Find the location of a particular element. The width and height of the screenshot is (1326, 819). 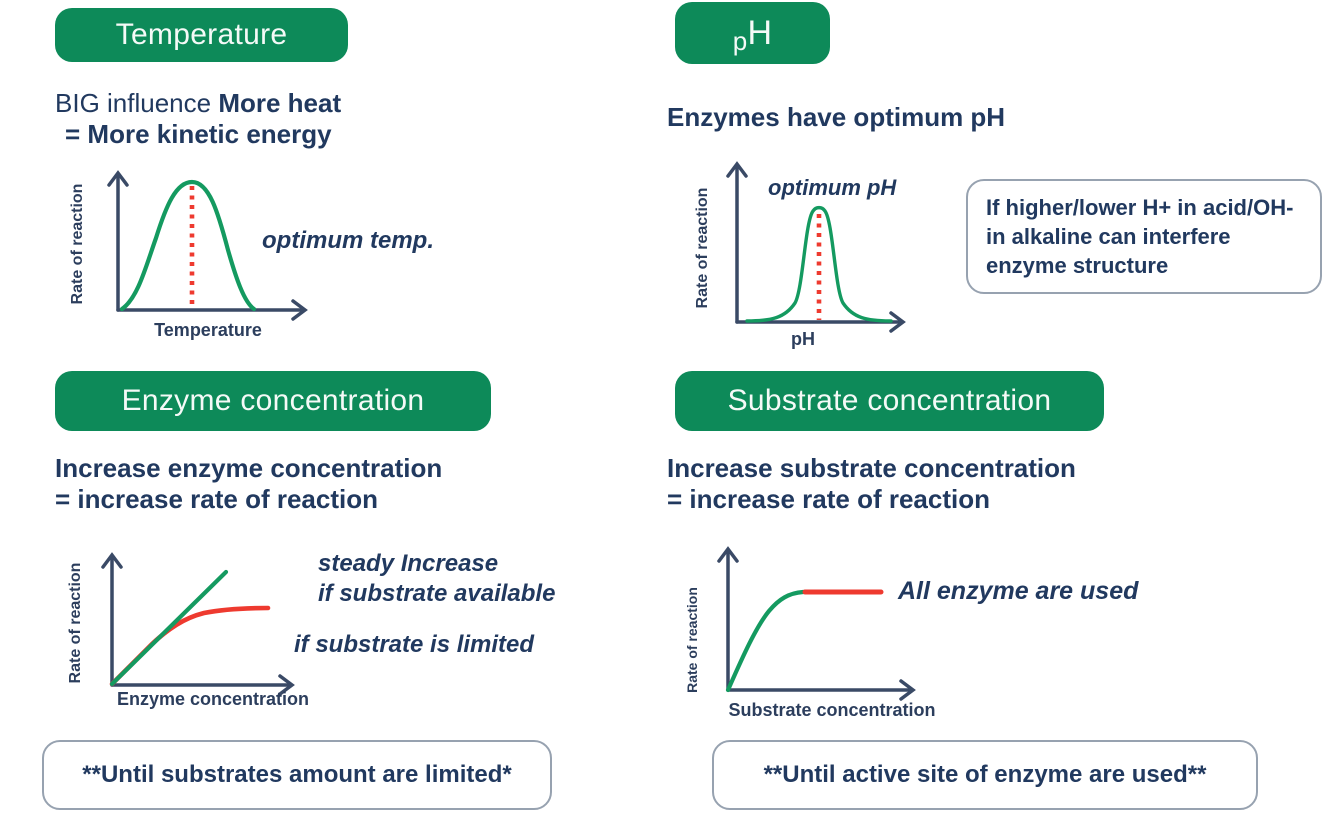

enzyme-heading-line1: Increase enzyme concentration is located at coordinates (249, 468).